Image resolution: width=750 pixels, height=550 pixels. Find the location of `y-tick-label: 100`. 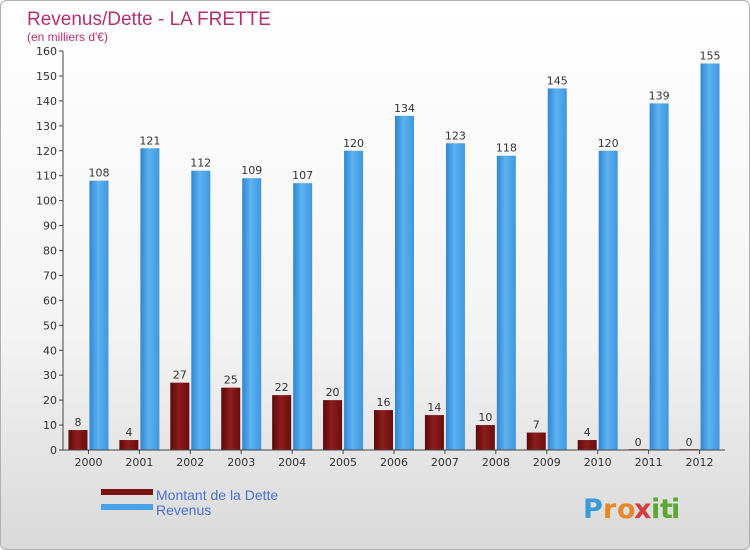

y-tick-label: 100 is located at coordinates (46, 201).